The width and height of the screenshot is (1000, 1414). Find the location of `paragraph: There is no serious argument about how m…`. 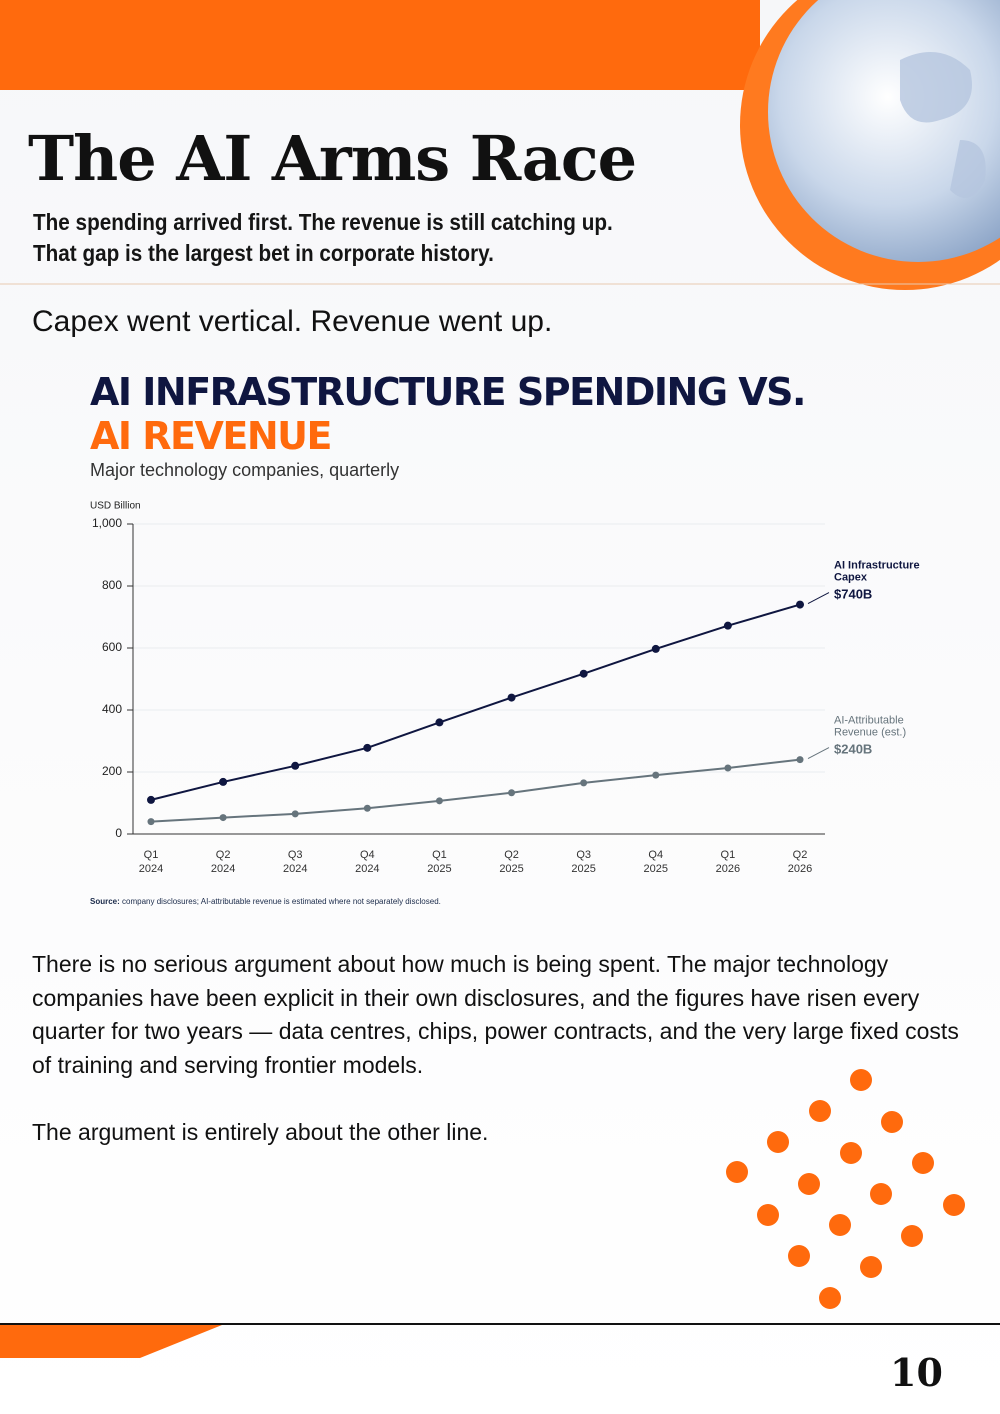

paragraph: There is no serious argument about how m… is located at coordinates (495, 1014).